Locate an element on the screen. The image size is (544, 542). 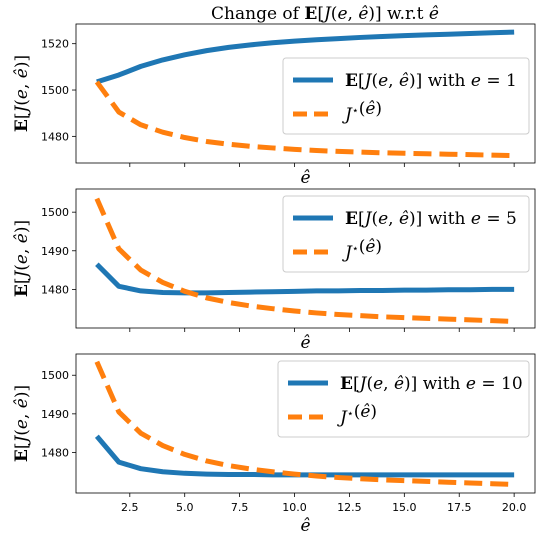
figure-title: Change of E[J(e, ê)] w.r.t ê is located at coordinates (325, 14).